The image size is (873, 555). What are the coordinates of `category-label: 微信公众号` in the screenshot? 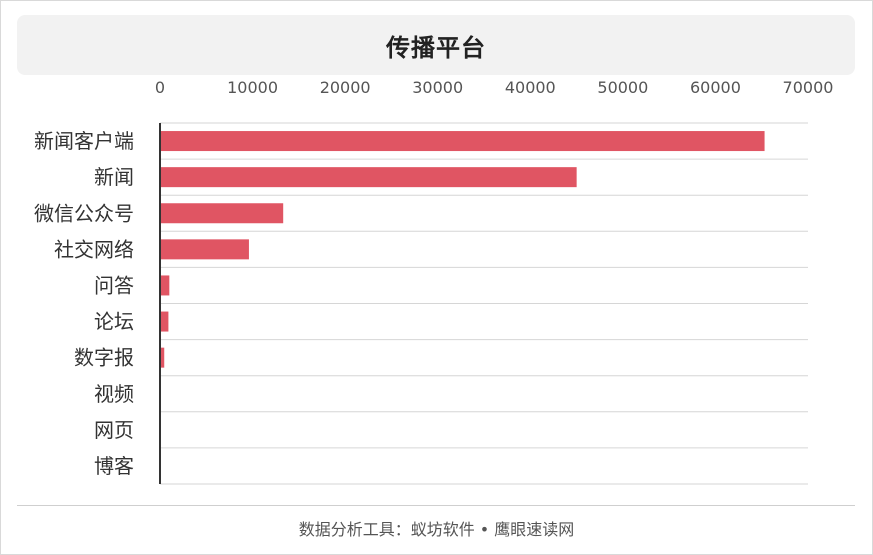 It's located at (84, 213).